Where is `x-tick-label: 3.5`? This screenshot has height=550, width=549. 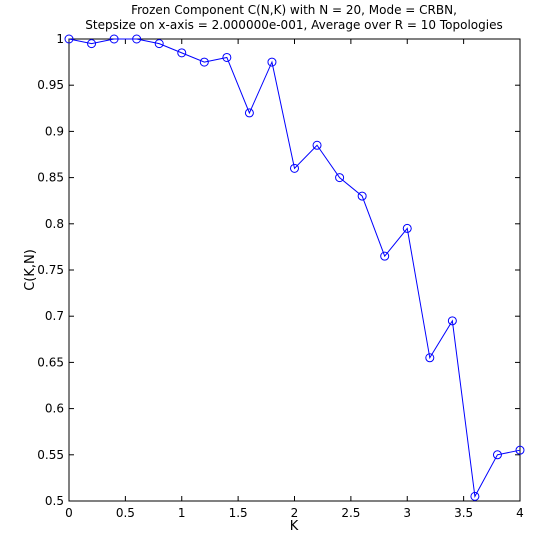 x-tick-label: 3.5 is located at coordinates (463, 513).